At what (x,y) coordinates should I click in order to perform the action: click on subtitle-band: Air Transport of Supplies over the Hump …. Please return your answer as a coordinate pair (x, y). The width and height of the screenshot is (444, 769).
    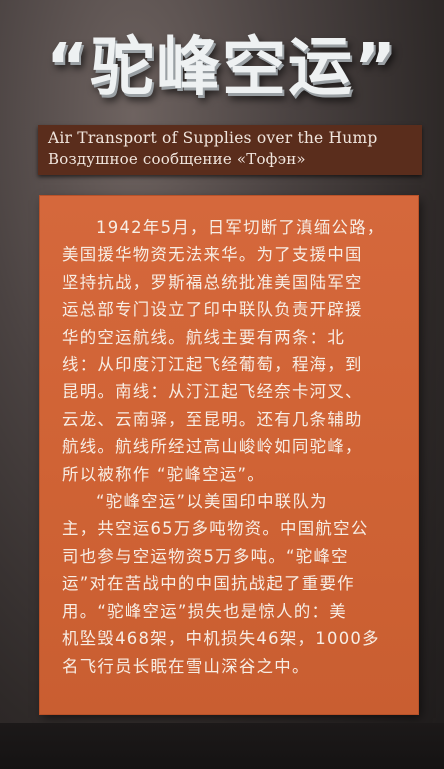
    Looking at the image, I should click on (230, 150).